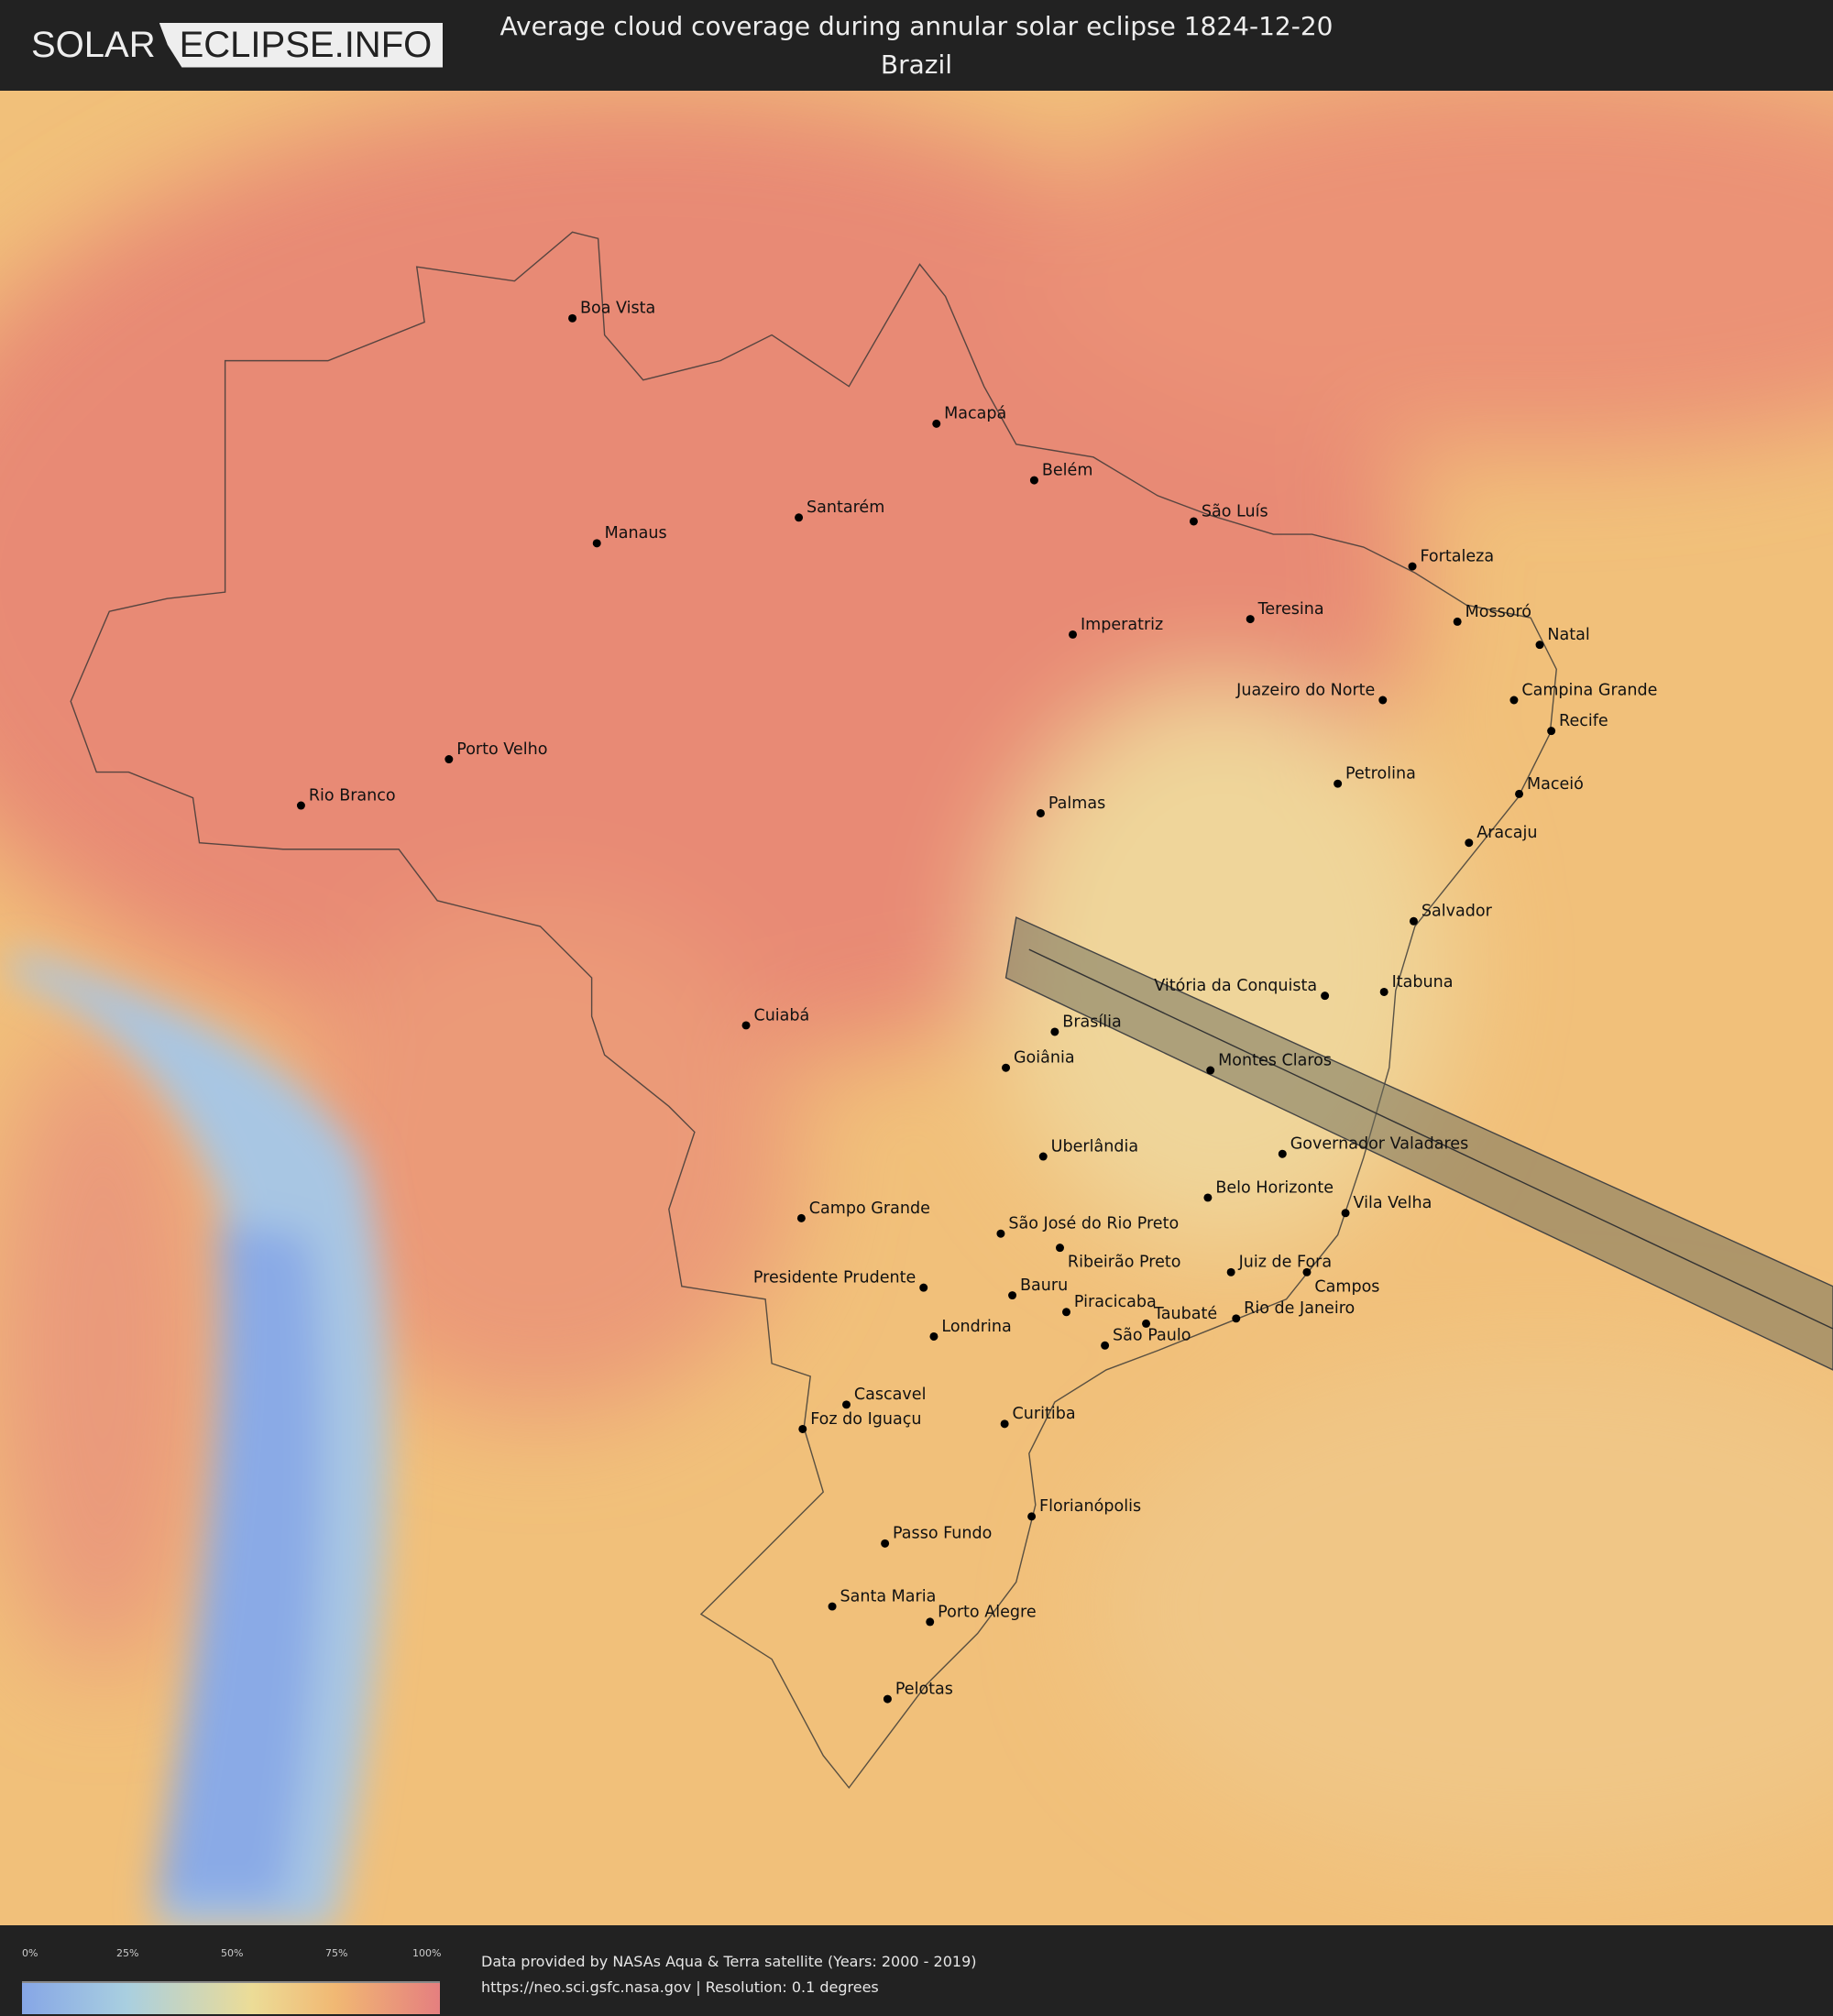  Describe the element at coordinates (237, 45) in the screenshot. I see `logo: SOLAR ECLIPSE.INFO` at that location.